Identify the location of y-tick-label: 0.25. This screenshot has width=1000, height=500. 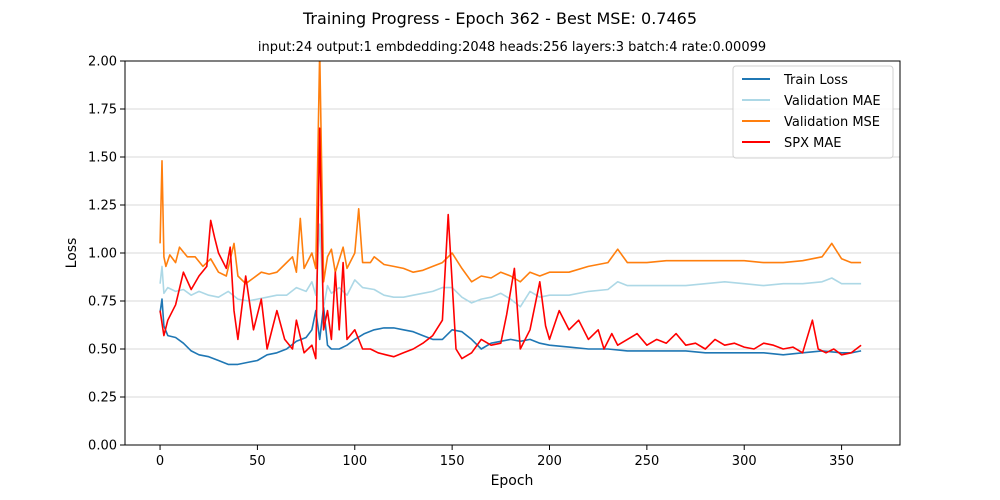
(102, 398).